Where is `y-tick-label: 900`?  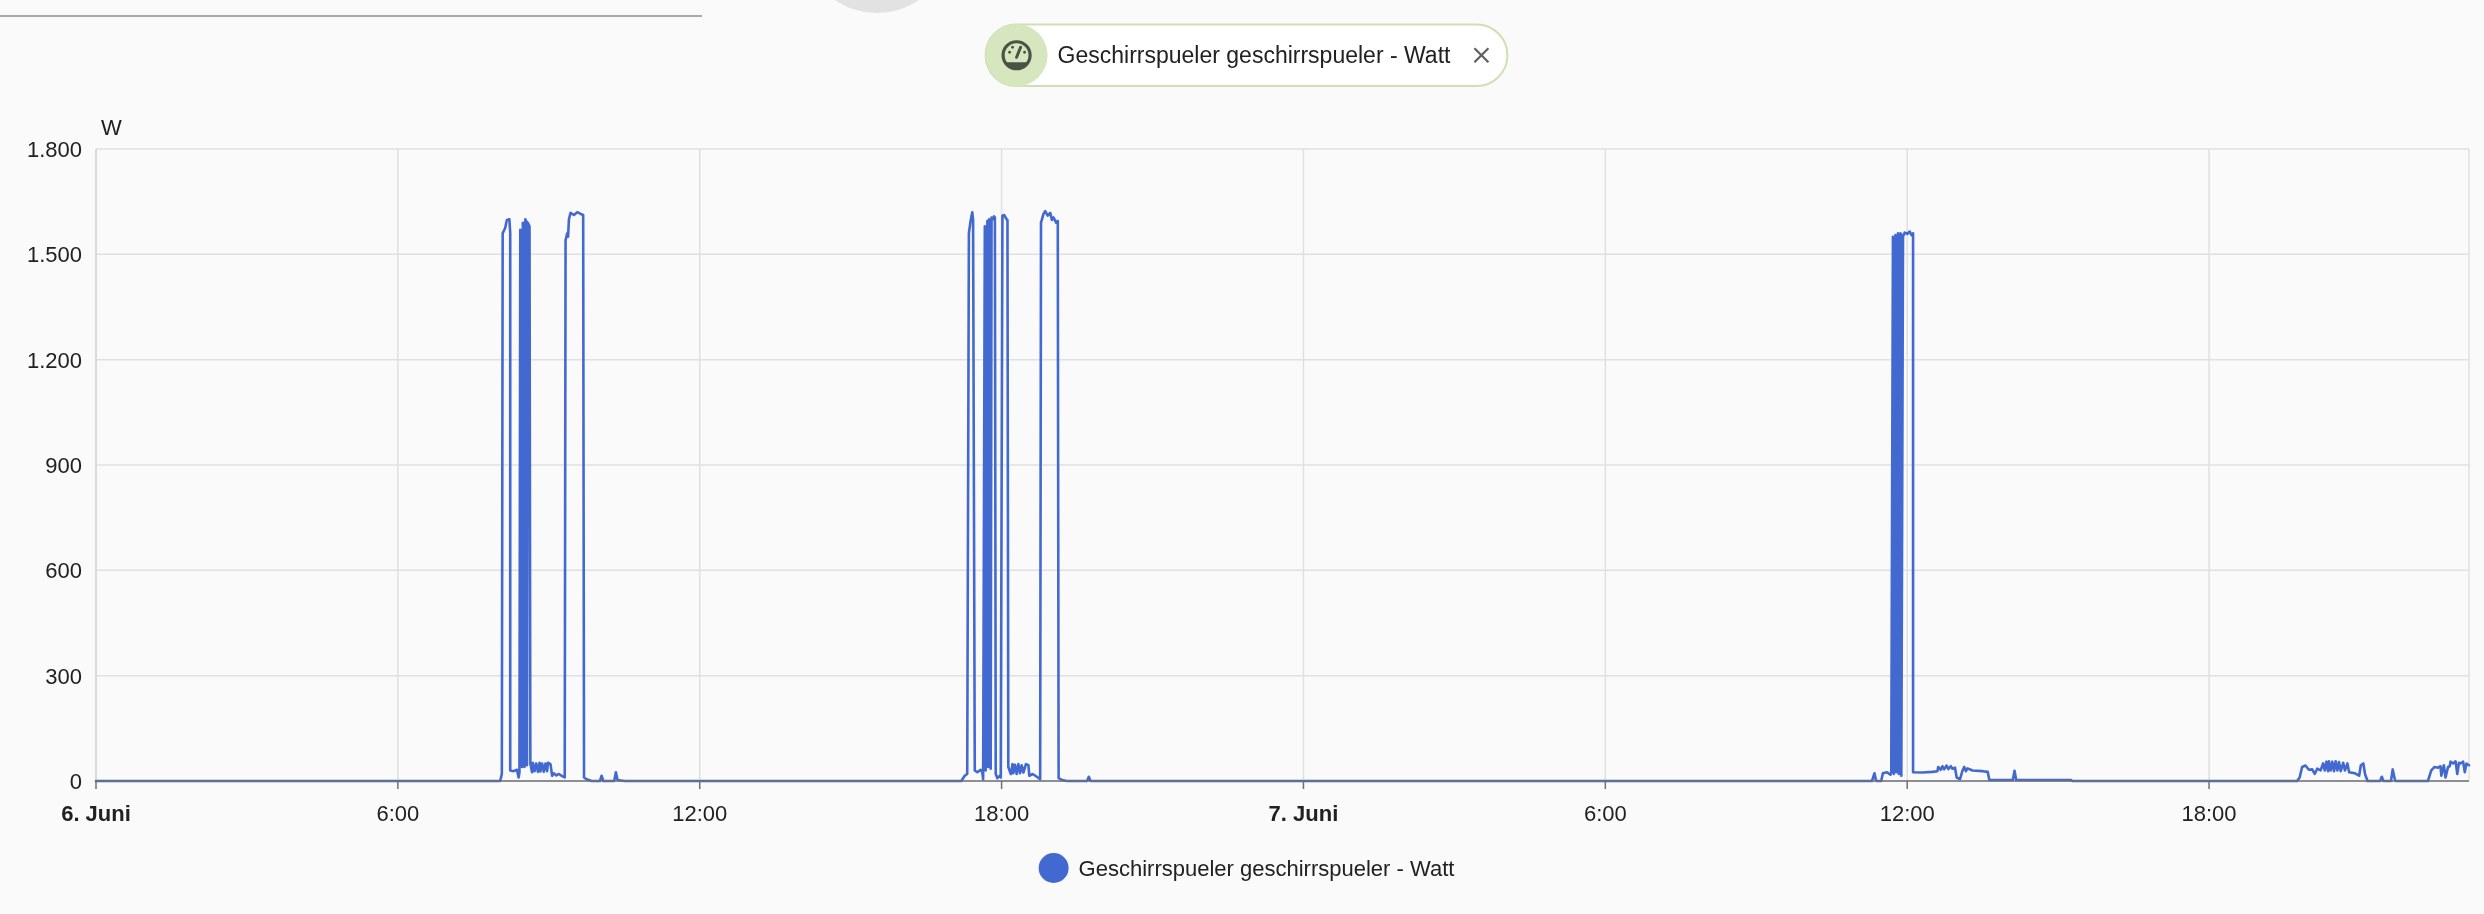 y-tick-label: 900 is located at coordinates (63, 465).